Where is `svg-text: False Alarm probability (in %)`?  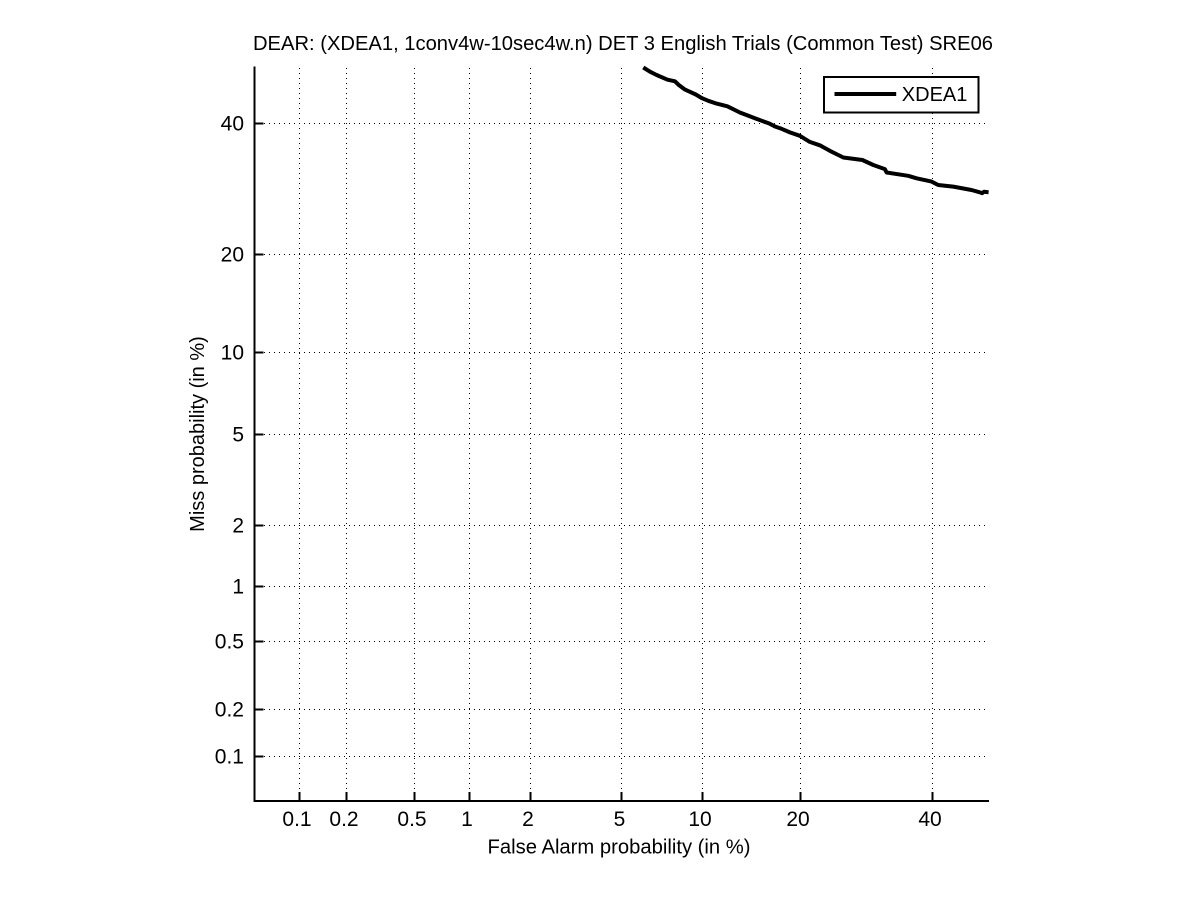 svg-text: False Alarm probability (in %) is located at coordinates (619, 848).